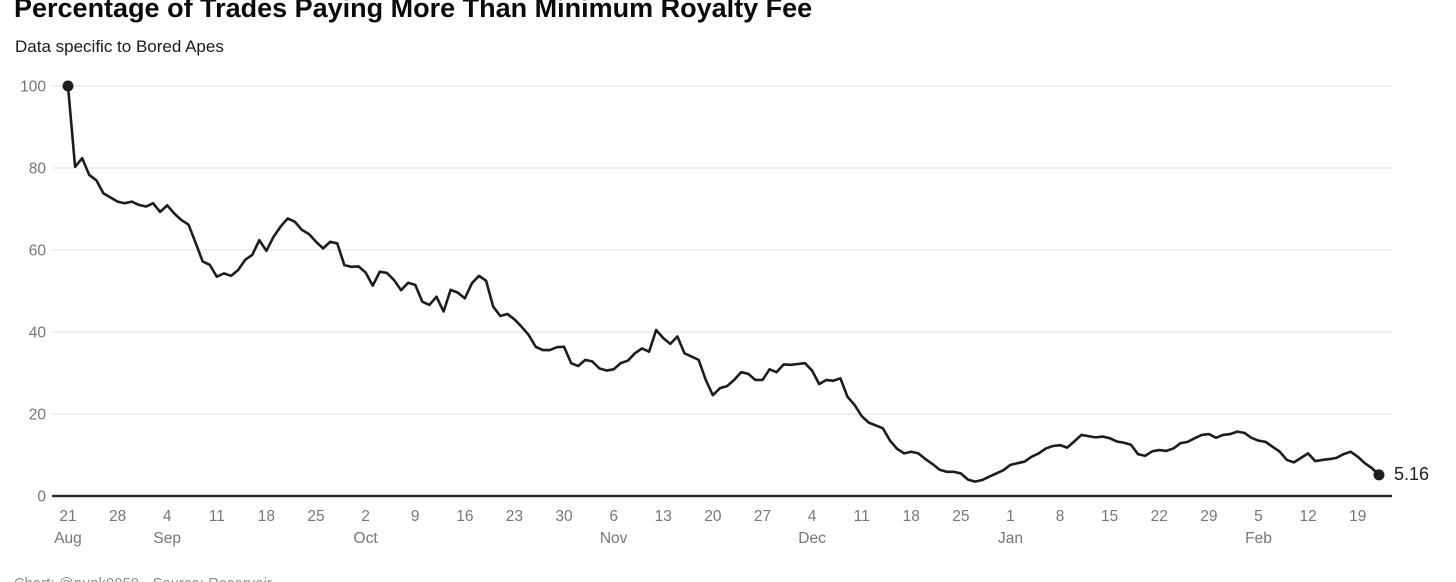 This screenshot has height=582, width=1456. What do you see at coordinates (1357, 516) in the screenshot?
I see `x-tick-label: 19` at bounding box center [1357, 516].